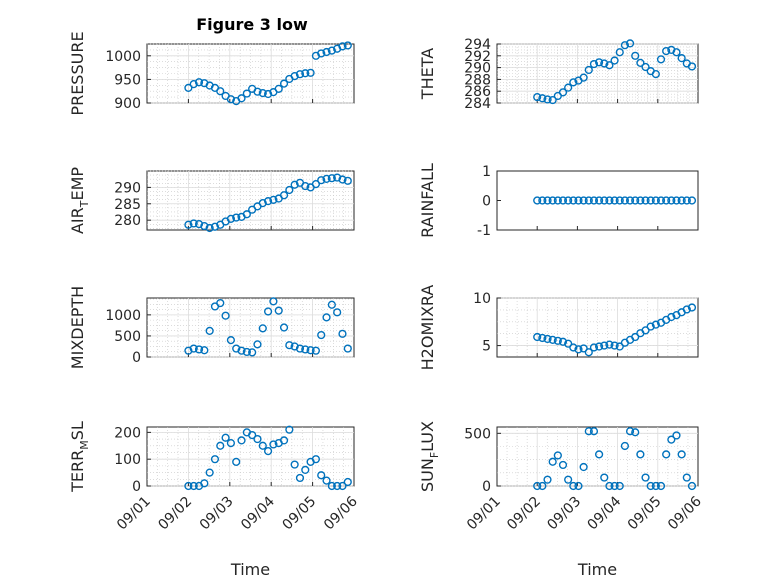  I want to click on x-tick-label: 09/02, so click(175, 514).